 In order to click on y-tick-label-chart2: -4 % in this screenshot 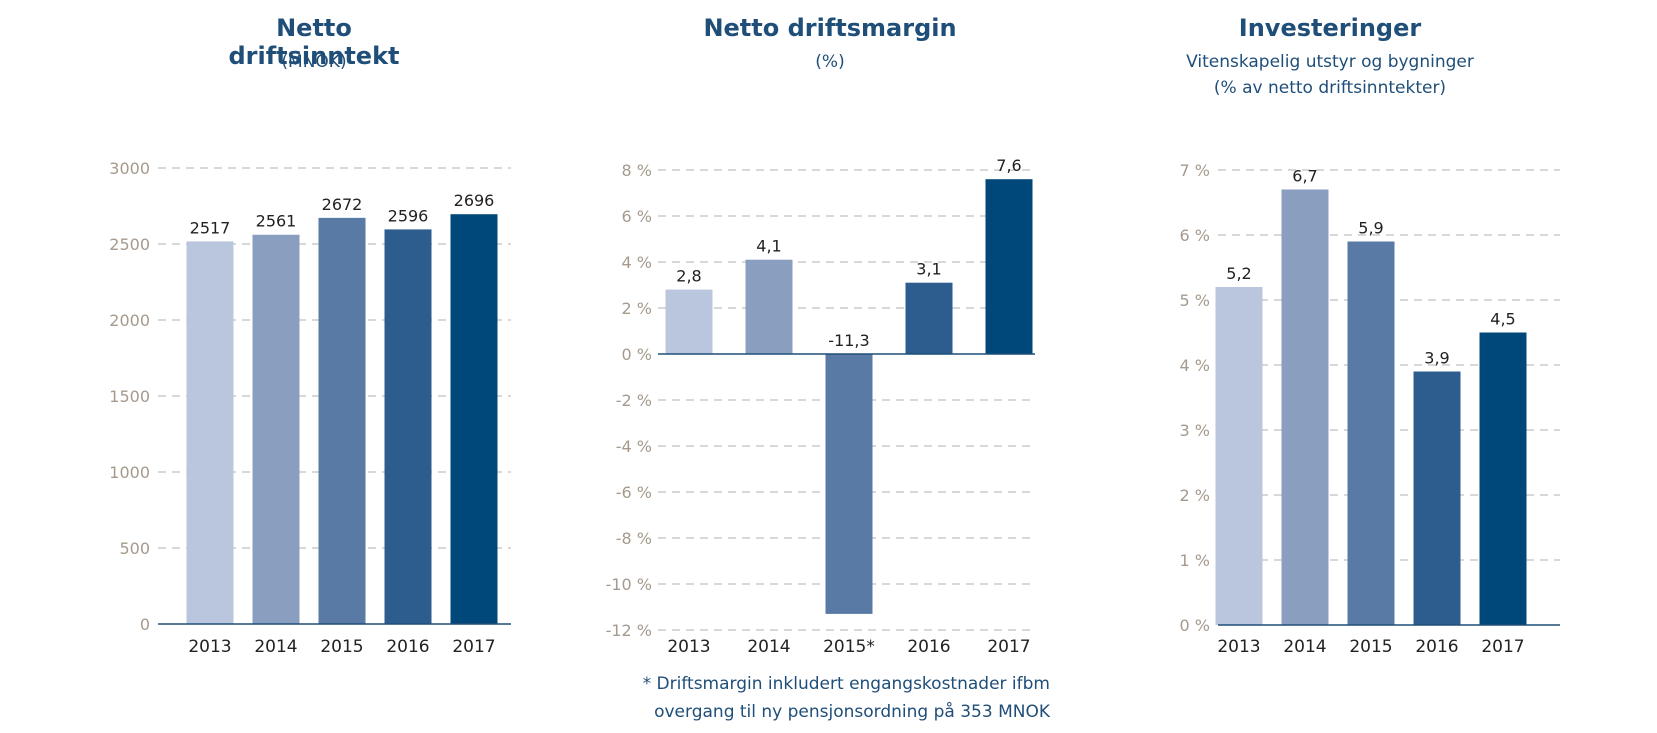, I will do `click(634, 446)`.